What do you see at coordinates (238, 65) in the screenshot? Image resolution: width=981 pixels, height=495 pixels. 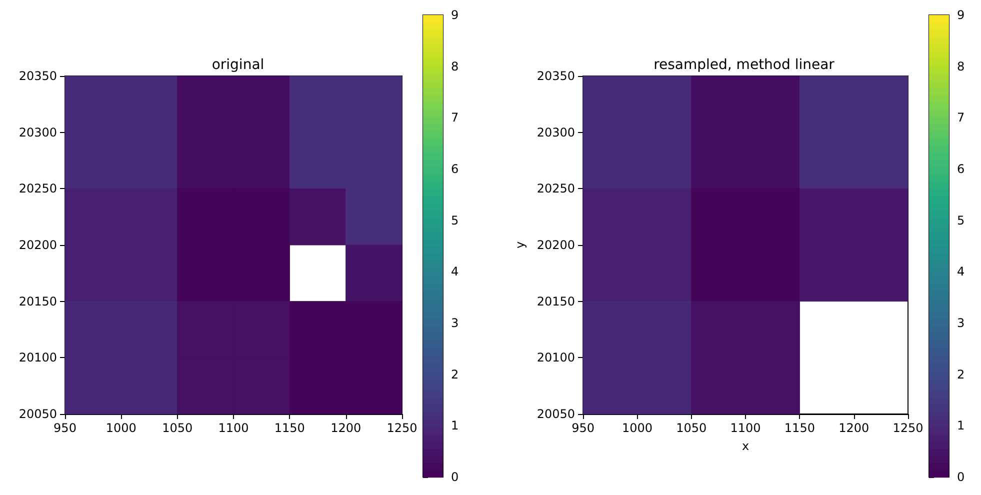 I see `chart-title: original` at bounding box center [238, 65].